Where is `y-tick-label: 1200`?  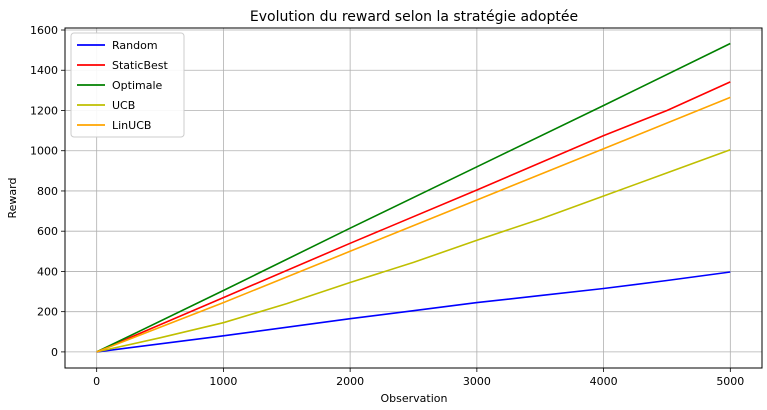 y-tick-label: 1200 is located at coordinates (44, 110).